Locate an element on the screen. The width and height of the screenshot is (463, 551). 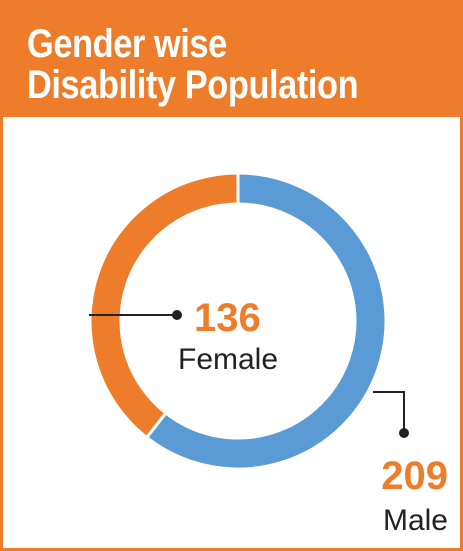
female-leader-dot is located at coordinates (177, 315).